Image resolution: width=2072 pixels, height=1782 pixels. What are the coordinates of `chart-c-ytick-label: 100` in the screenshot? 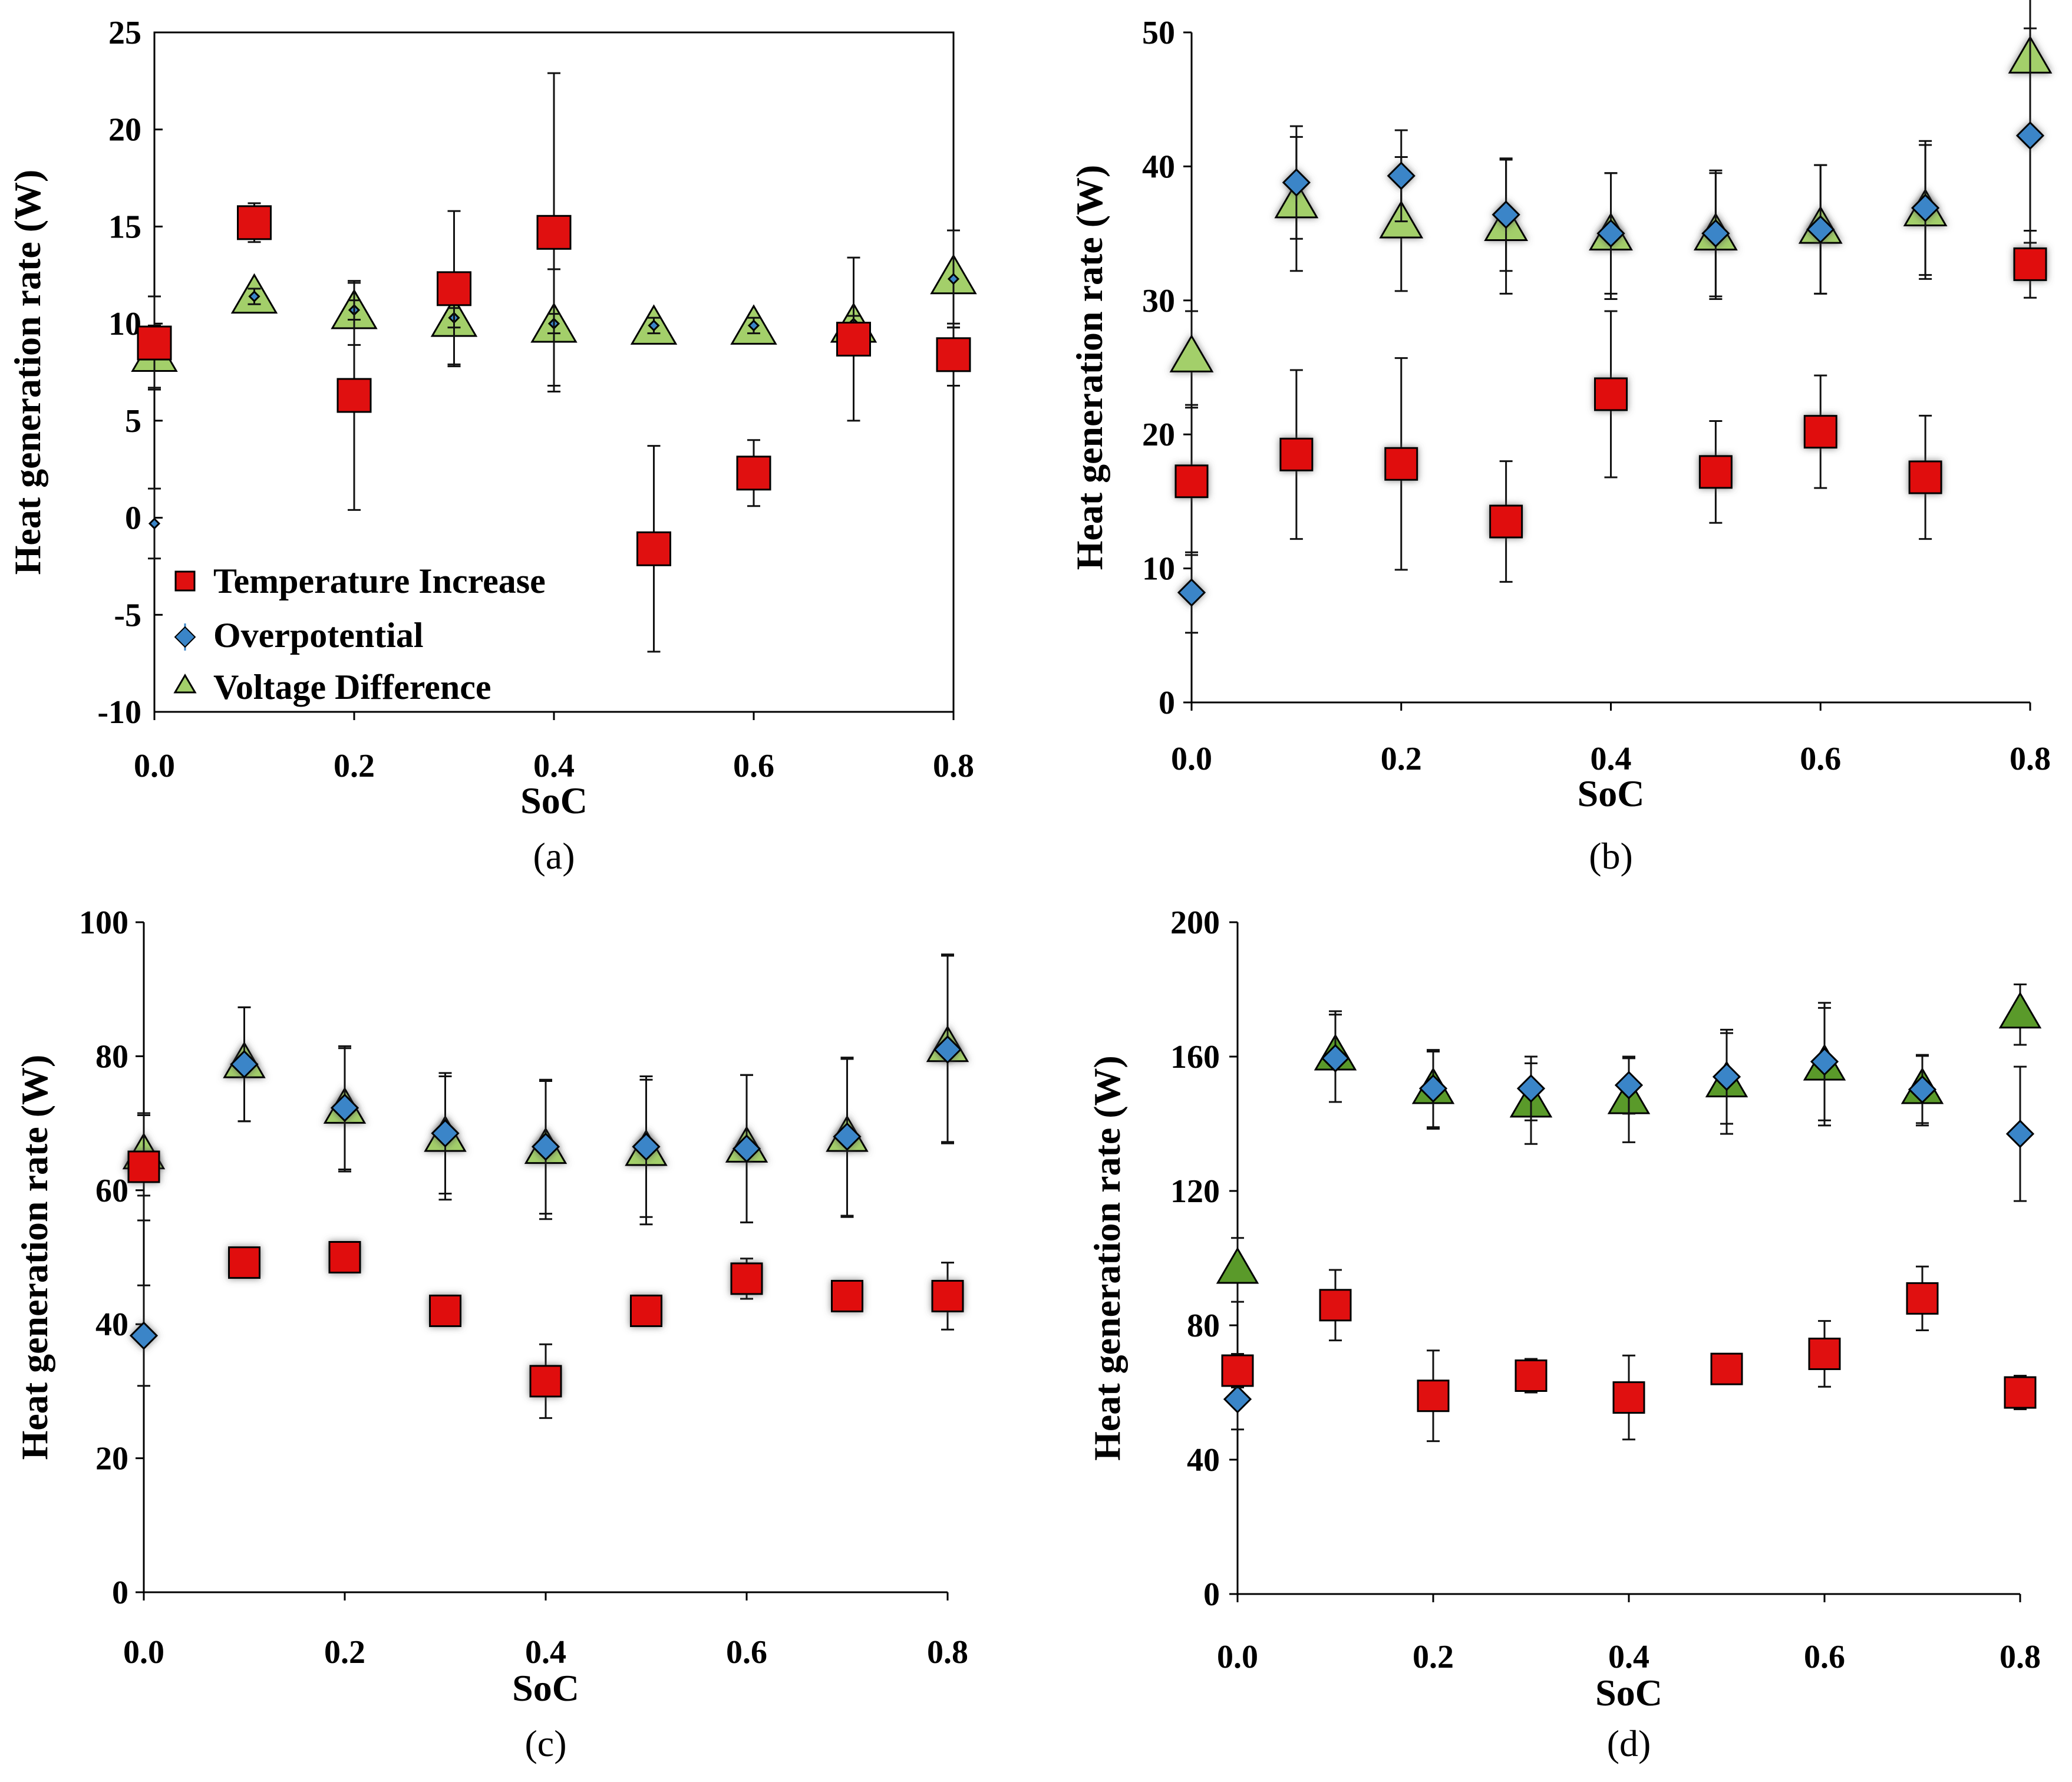 It's located at (103, 923).